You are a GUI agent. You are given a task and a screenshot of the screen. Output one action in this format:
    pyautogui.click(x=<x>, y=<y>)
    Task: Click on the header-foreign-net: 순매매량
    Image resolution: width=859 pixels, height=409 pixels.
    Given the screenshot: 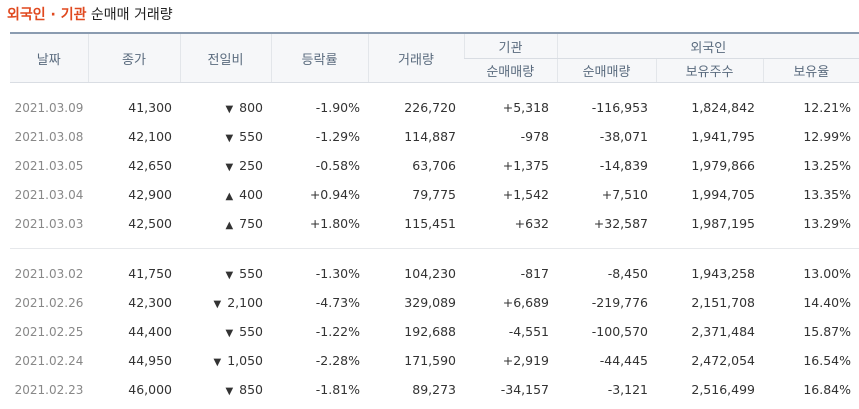 What is the action you would take?
    pyautogui.click(x=606, y=70)
    